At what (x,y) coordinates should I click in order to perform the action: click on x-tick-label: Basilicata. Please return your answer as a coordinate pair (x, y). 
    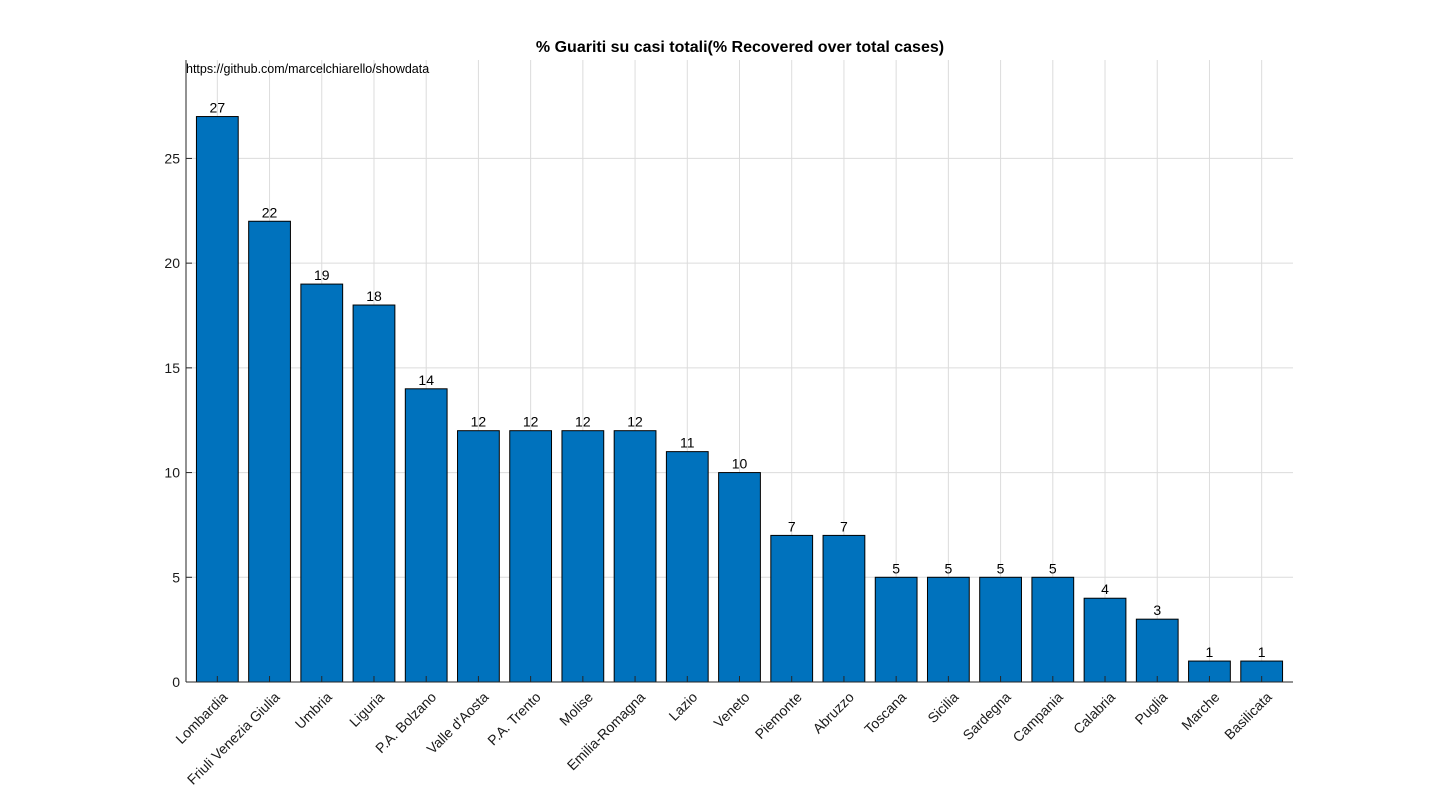
    Looking at the image, I should click on (1248, 716).